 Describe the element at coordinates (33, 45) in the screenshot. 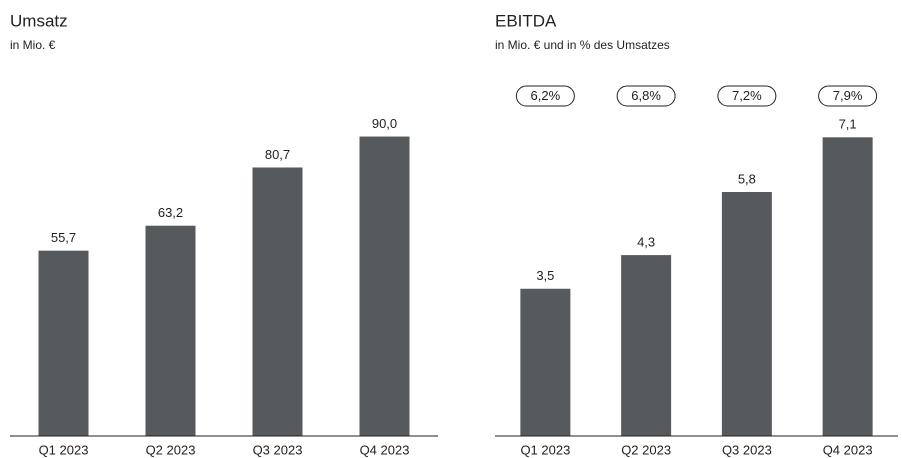

I see `chart-subtitle: in Mio. €` at that location.